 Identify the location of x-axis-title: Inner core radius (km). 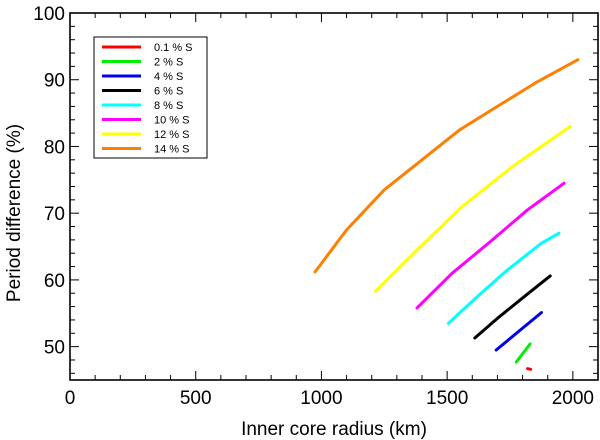
(334, 429).